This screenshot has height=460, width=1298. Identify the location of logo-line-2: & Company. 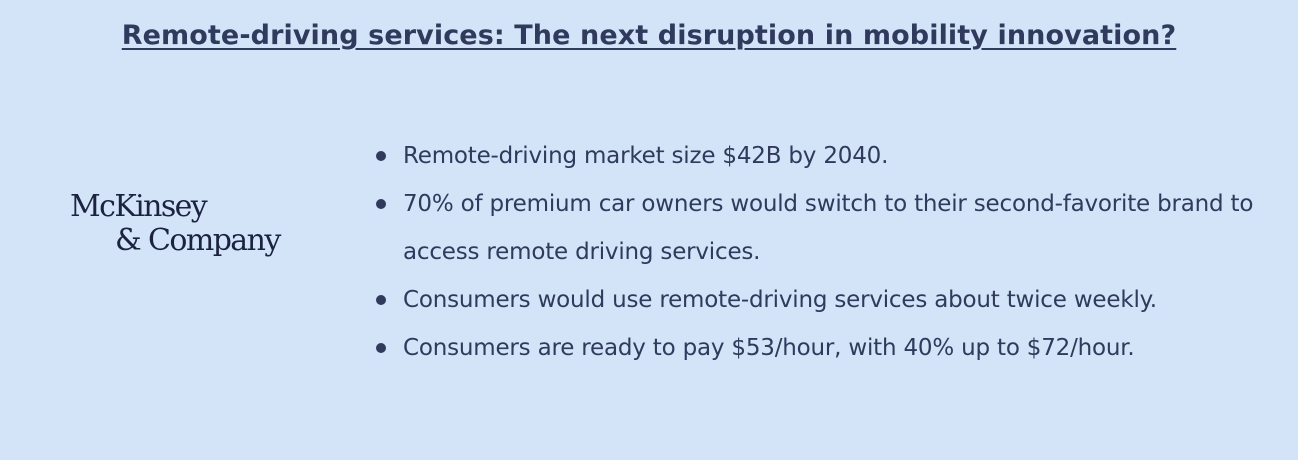
(198, 240).